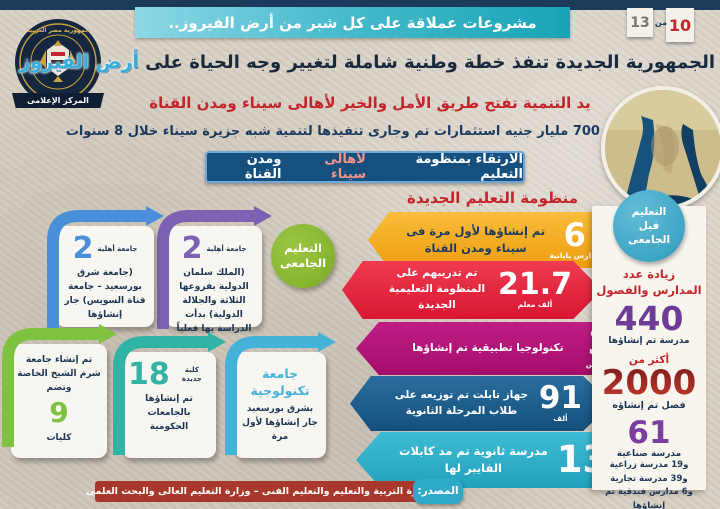 This screenshot has height=509, width=720. What do you see at coordinates (476, 239) in the screenshot?
I see `banner-desc: تم إنشاؤها لأول مرة فى سيناء ومدن القناة` at bounding box center [476, 239].